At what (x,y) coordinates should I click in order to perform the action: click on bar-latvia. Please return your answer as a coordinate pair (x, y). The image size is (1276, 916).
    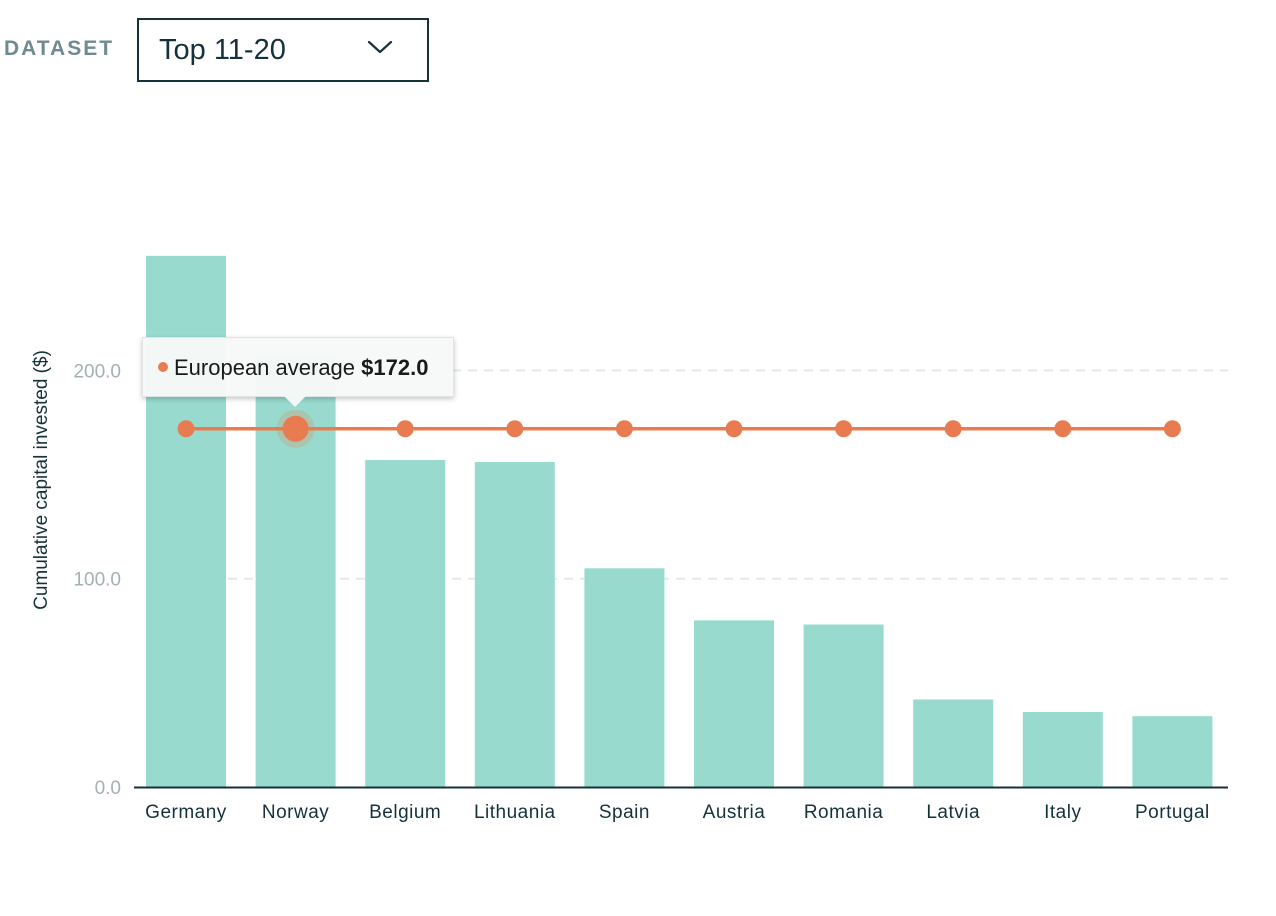
    Looking at the image, I should click on (953, 743).